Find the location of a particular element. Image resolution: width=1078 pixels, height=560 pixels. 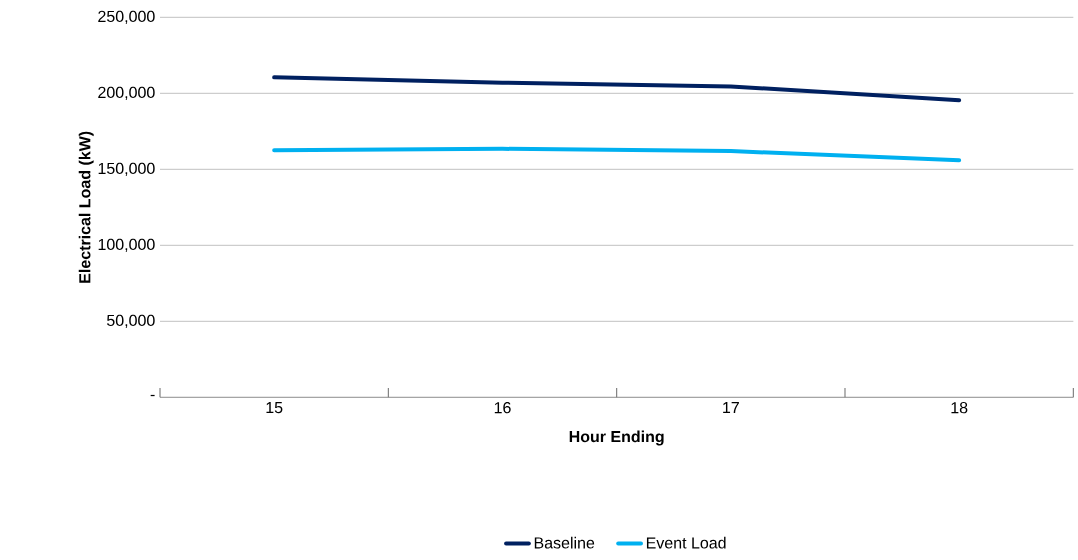

x-tick-label: 18 is located at coordinates (959, 408).